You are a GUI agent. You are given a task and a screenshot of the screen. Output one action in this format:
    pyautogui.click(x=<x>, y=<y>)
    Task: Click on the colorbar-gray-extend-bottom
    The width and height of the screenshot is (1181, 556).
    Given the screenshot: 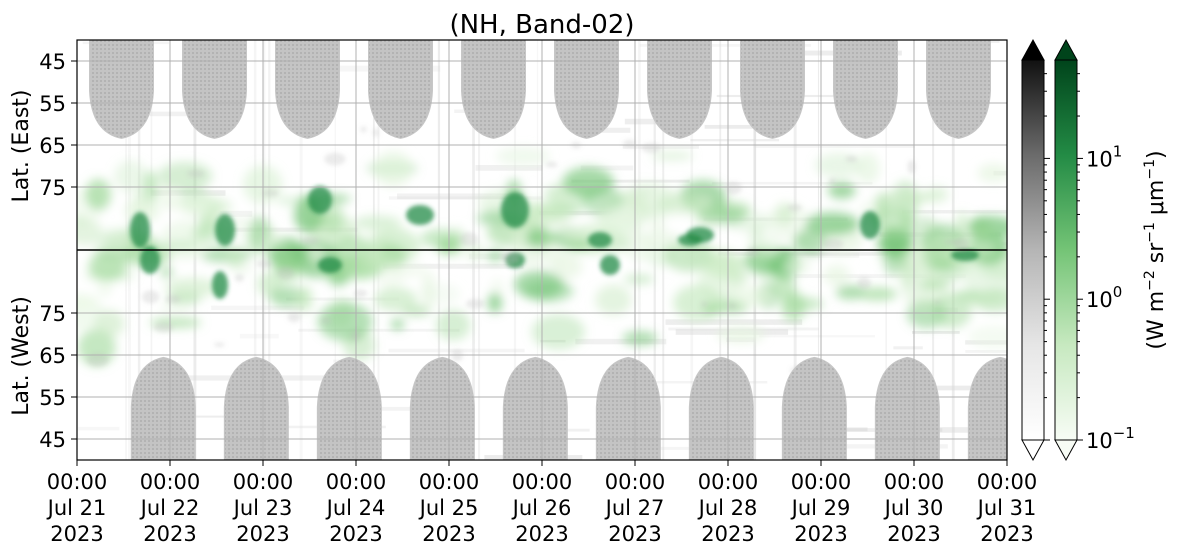 What is the action you would take?
    pyautogui.click(x=1033, y=450)
    